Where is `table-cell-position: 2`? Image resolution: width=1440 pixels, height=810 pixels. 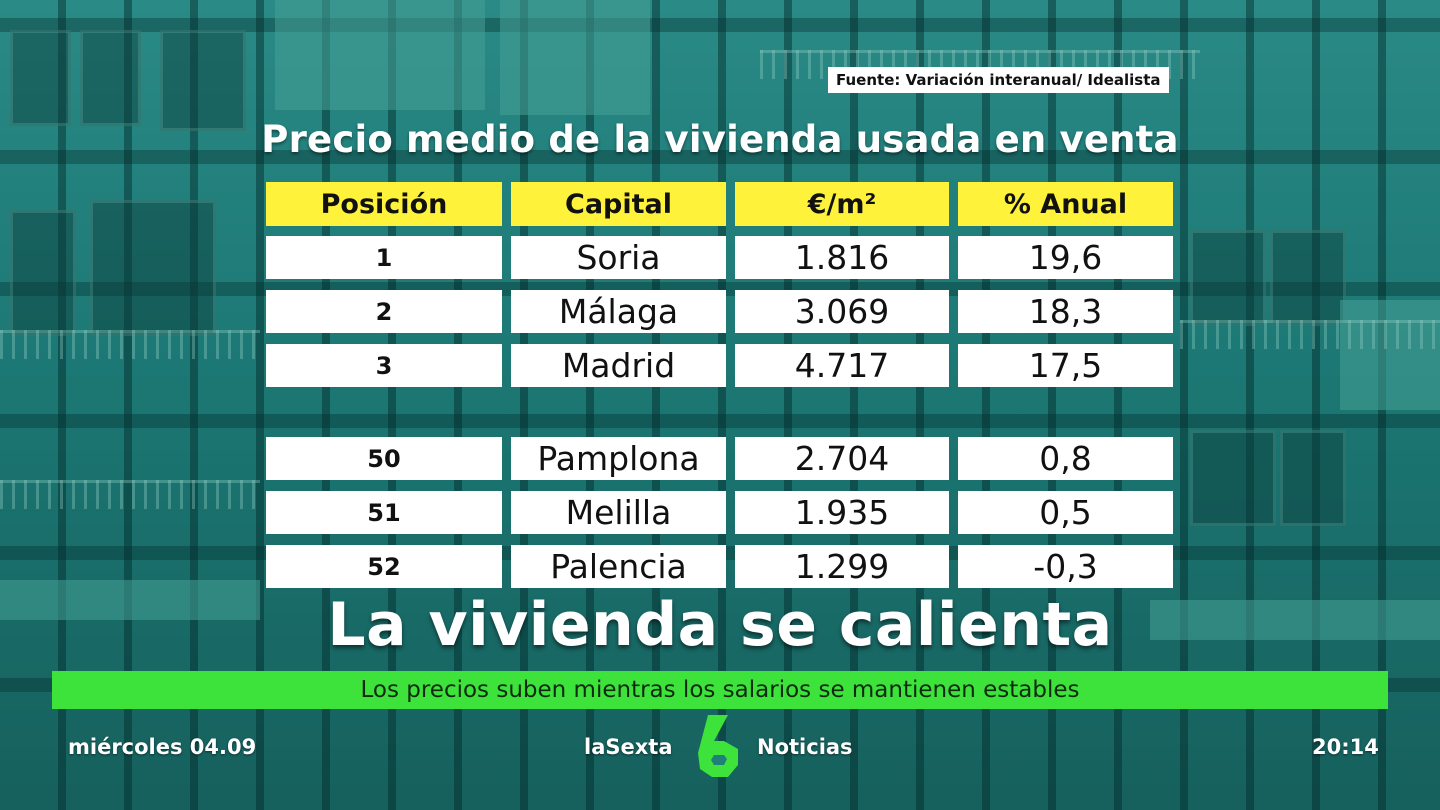
table-cell-position: 2 is located at coordinates (384, 311).